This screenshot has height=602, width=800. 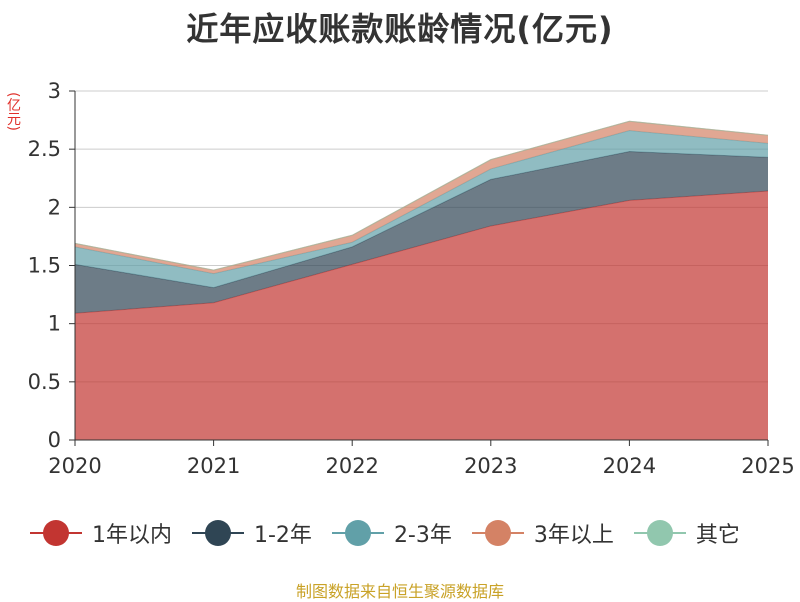 I want to click on x-tick-label: 2020, so click(x=74, y=466).